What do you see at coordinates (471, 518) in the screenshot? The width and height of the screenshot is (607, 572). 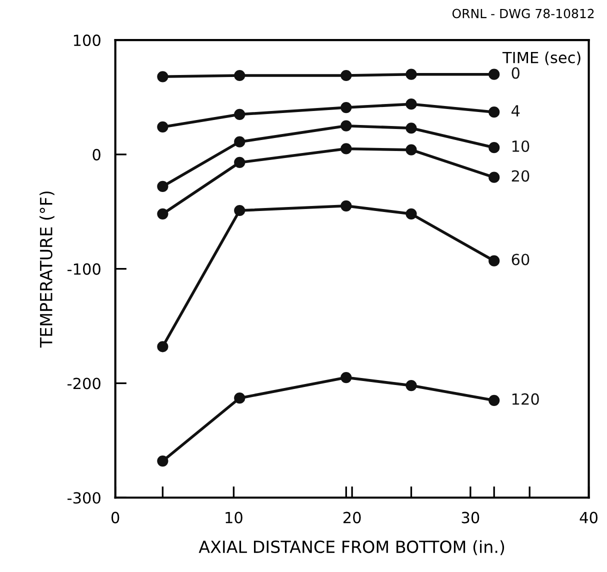 I see `x-tick-label: 30` at bounding box center [471, 518].